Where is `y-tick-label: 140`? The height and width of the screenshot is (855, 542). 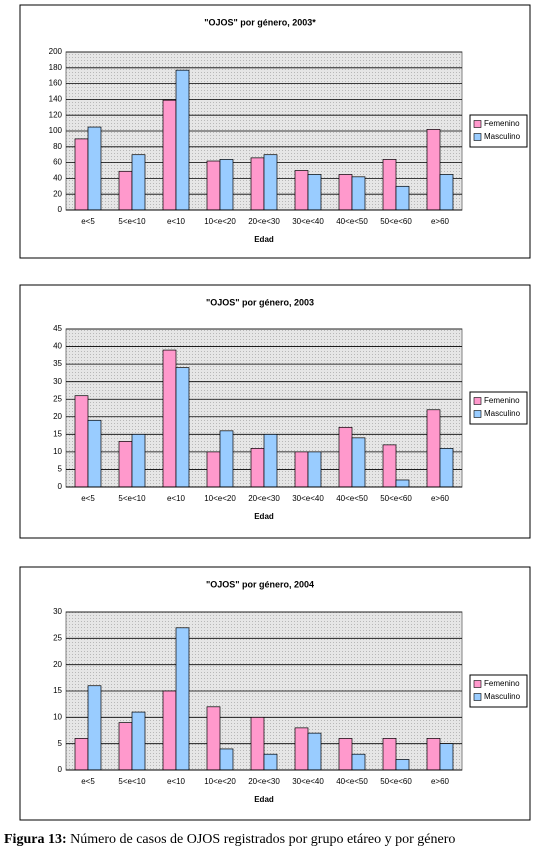
y-tick-label: 140 is located at coordinates (56, 99).